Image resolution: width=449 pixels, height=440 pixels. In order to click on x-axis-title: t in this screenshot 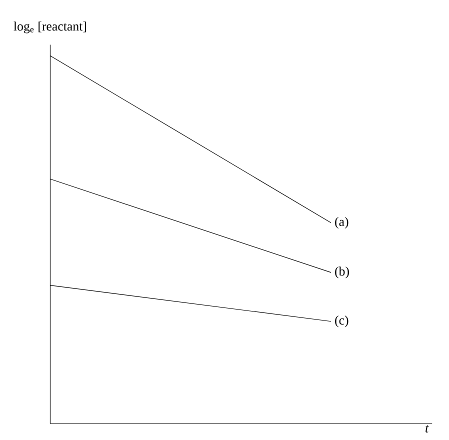, I will do `click(427, 429)`.